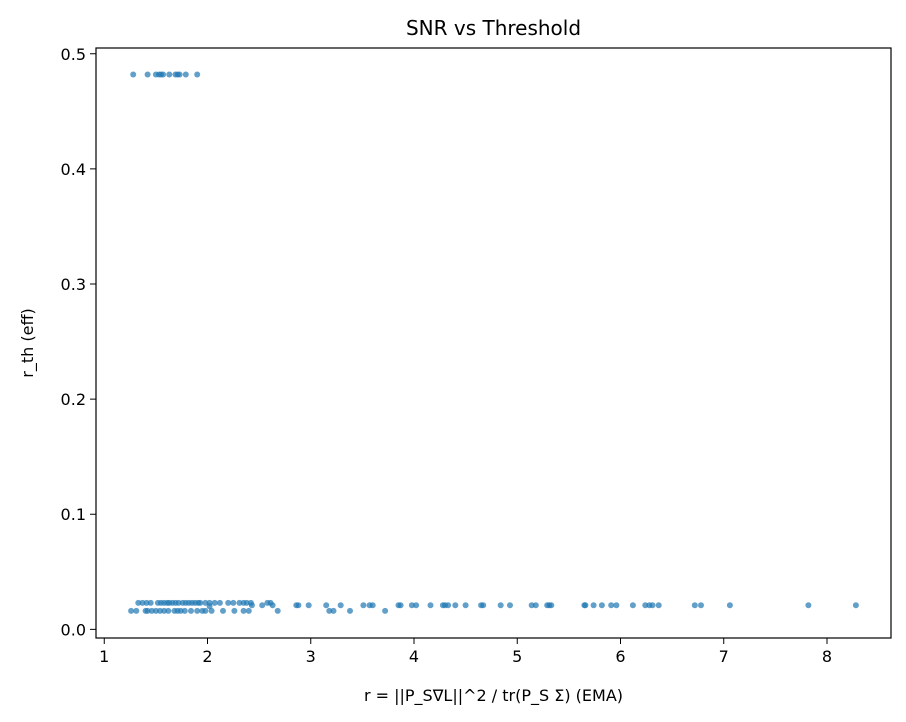 The height and width of the screenshot is (722, 906). Describe the element at coordinates (493, 696) in the screenshot. I see `x-axis-label: r = ||P_S∇L||^2 / tr(P_S Σ) (EMA)` at that location.